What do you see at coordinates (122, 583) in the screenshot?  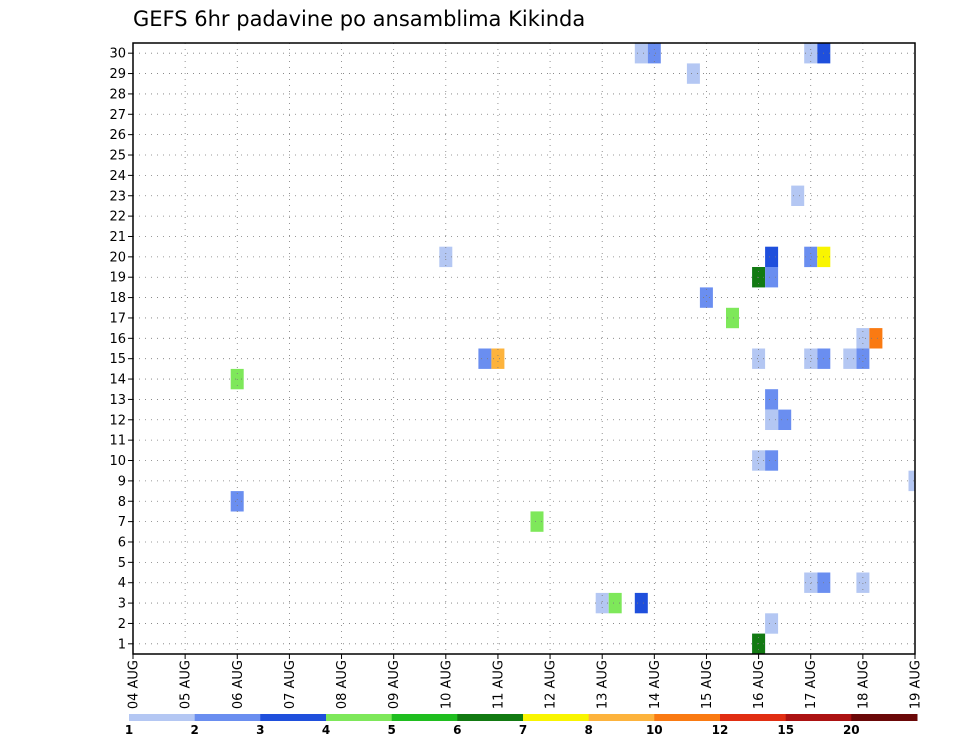 I see `y-tick-label: 4` at bounding box center [122, 583].